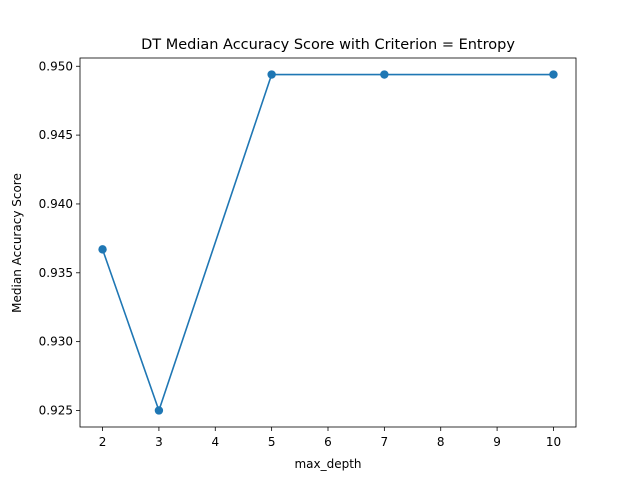 The height and width of the screenshot is (485, 640). Describe the element at coordinates (553, 442) in the screenshot. I see `x-tick-label: 10` at that location.